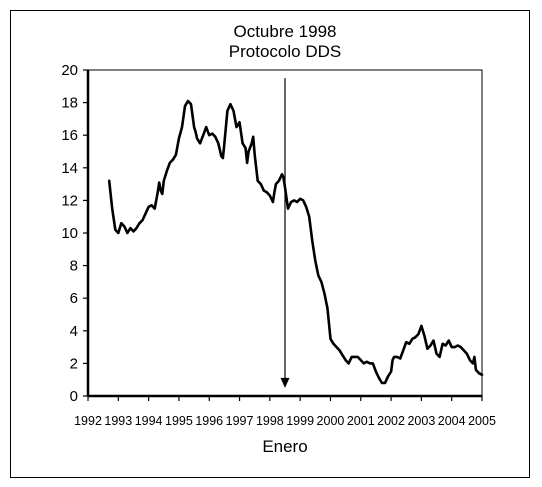  I want to click on x-tick-label: 1998, so click(270, 421).